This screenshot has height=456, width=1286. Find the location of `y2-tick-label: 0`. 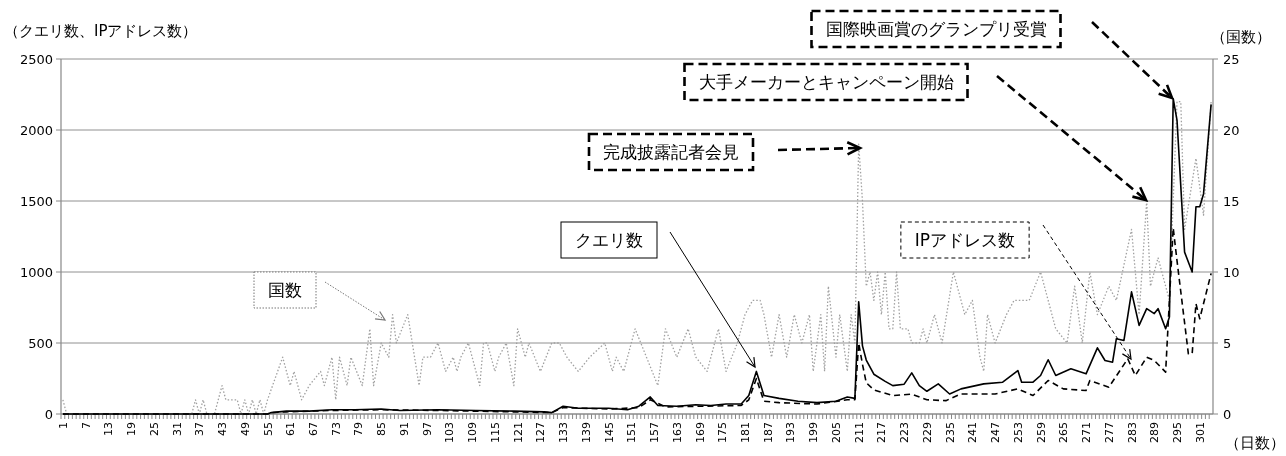

y2-tick-label: 0 is located at coordinates (1227, 414).